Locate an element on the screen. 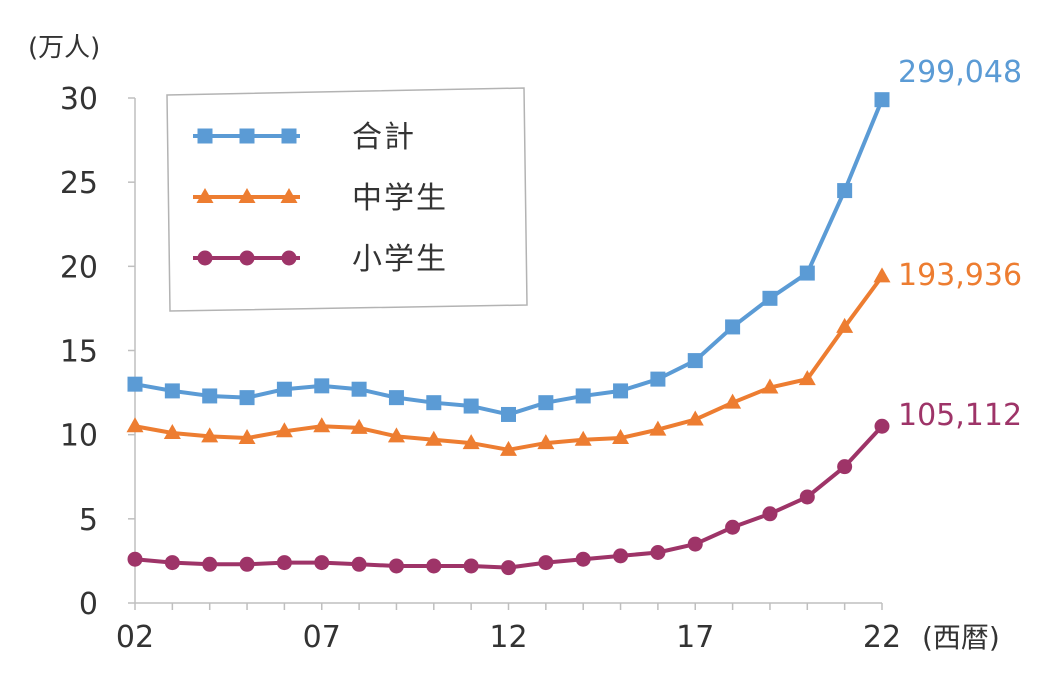 This screenshot has height=680, width=1040. x-axis-suffix: (西暦) is located at coordinates (961, 637).